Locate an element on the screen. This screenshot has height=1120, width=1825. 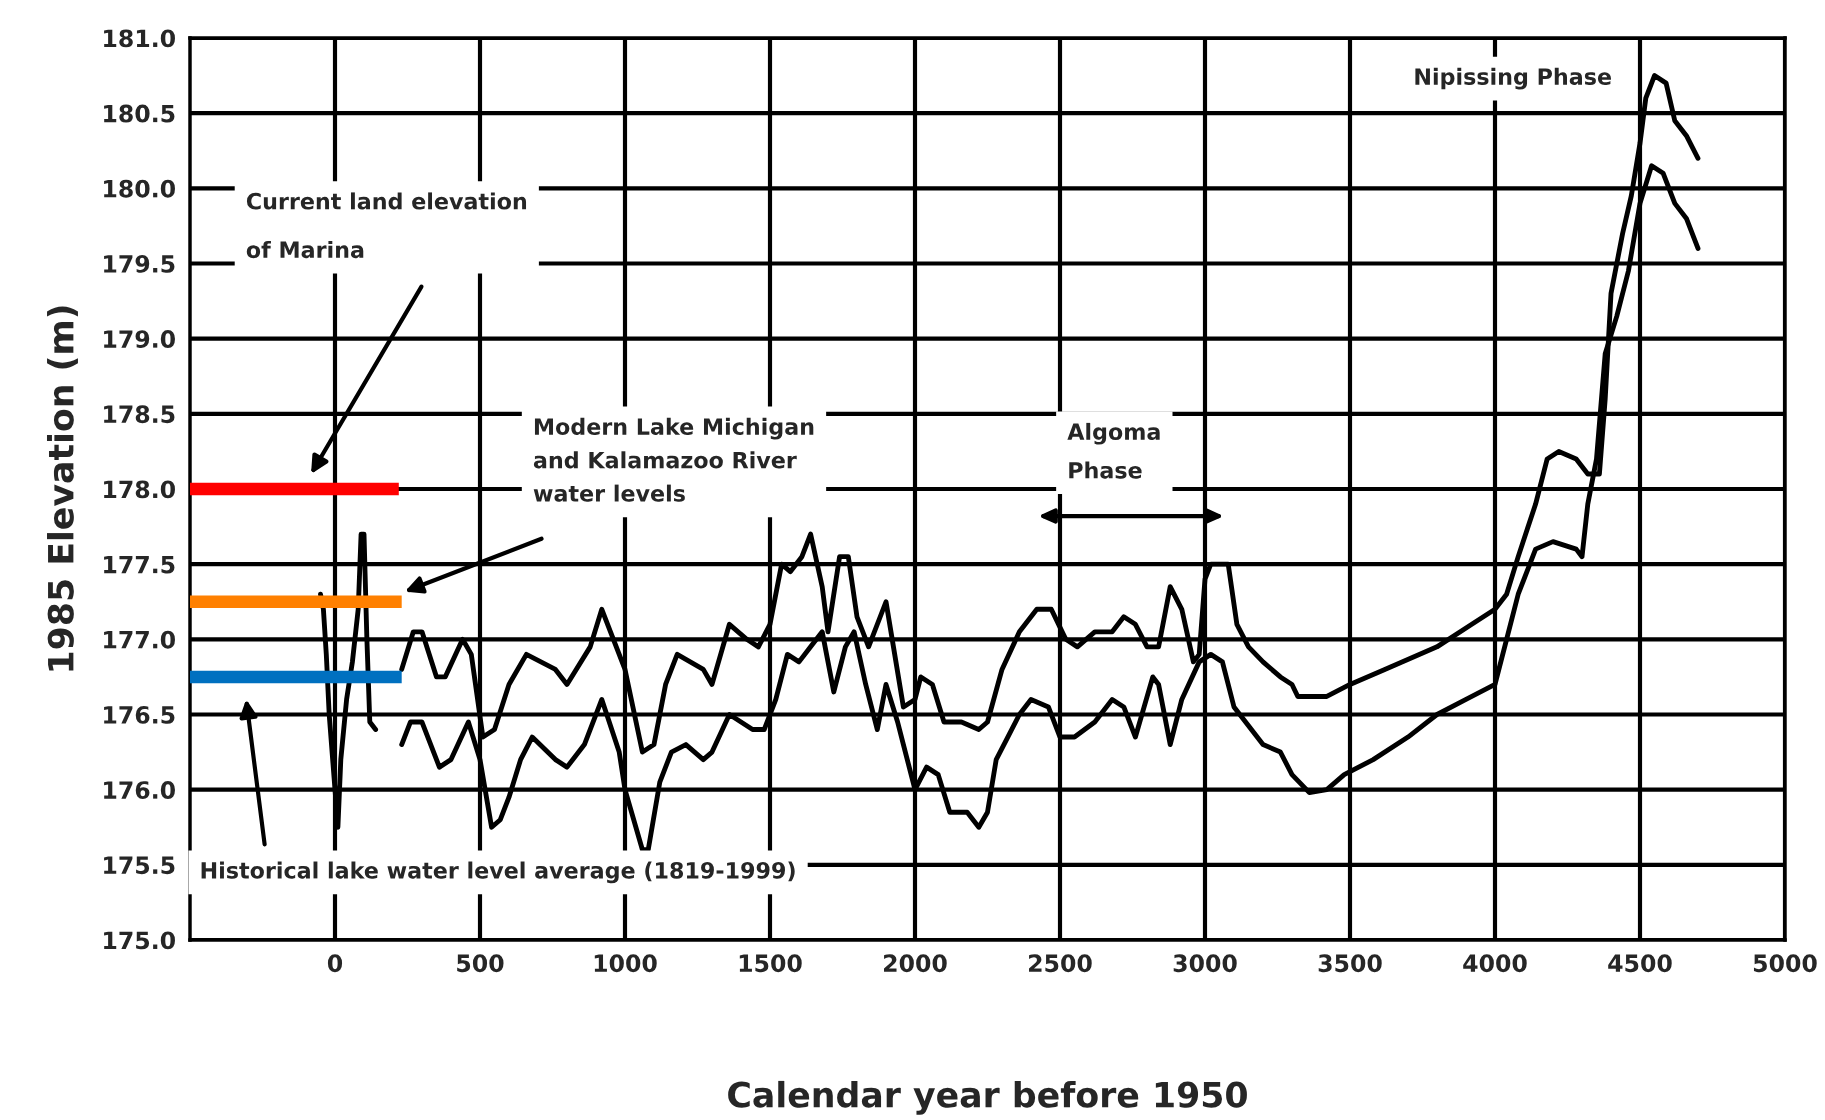
y-tick-label: 176.0 is located at coordinates (139, 790).